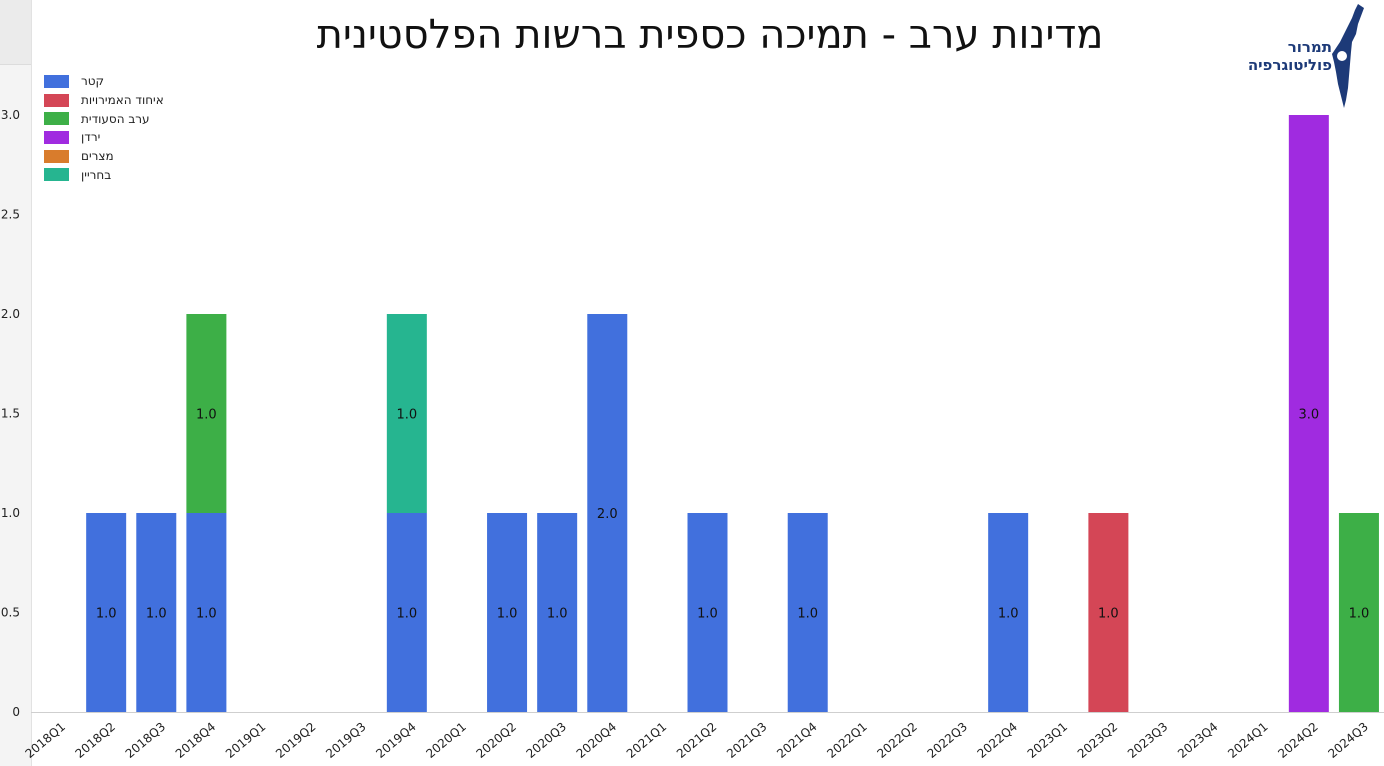 The width and height of the screenshot is (1384, 766). What do you see at coordinates (345, 740) in the screenshot?
I see `x-tick-label: 2019Q3` at bounding box center [345, 740].